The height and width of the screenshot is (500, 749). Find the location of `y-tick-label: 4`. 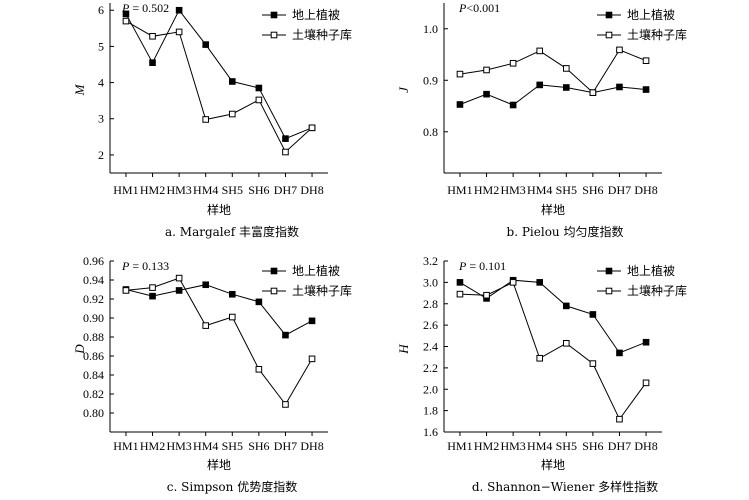

y-tick-label: 4 is located at coordinates (101, 83).